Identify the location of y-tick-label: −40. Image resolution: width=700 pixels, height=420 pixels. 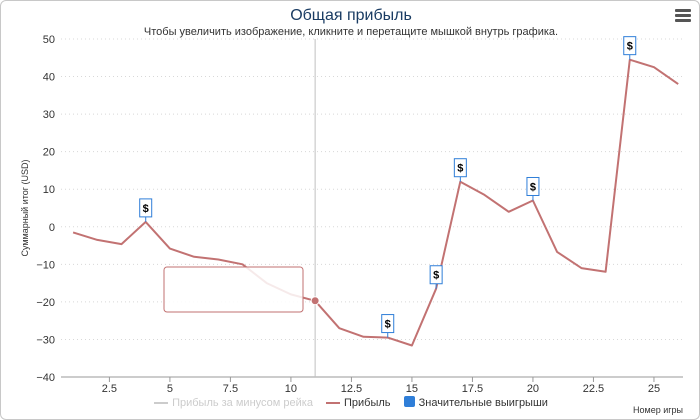
(45, 378).